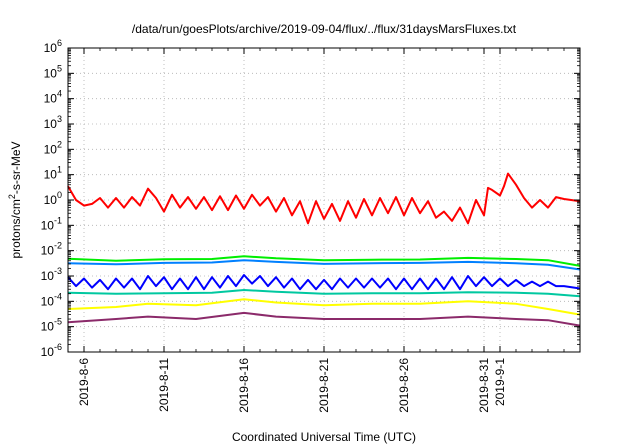 The width and height of the screenshot is (640, 448). Describe the element at coordinates (16, 228) in the screenshot. I see `y-axis-label-pre: protons/cm` at that location.